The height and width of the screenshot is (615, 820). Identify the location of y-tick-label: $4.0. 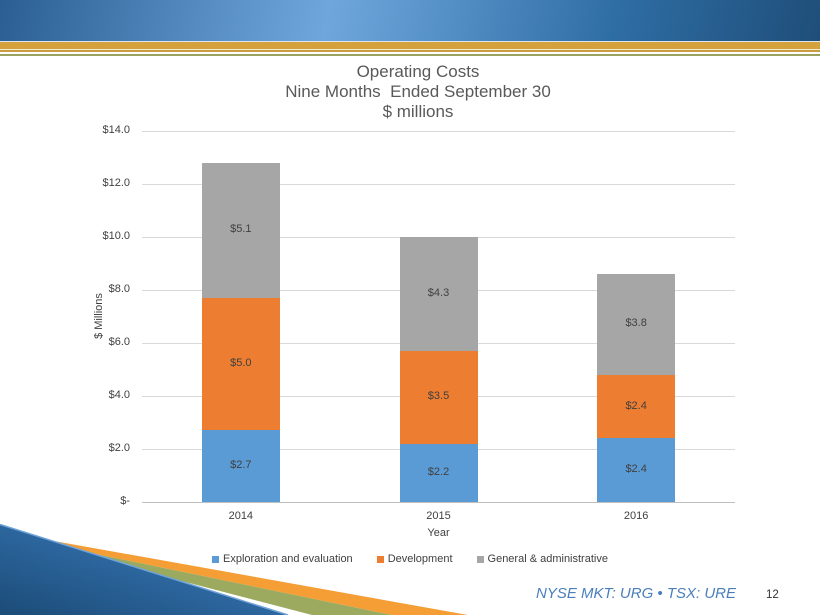
(119, 395).